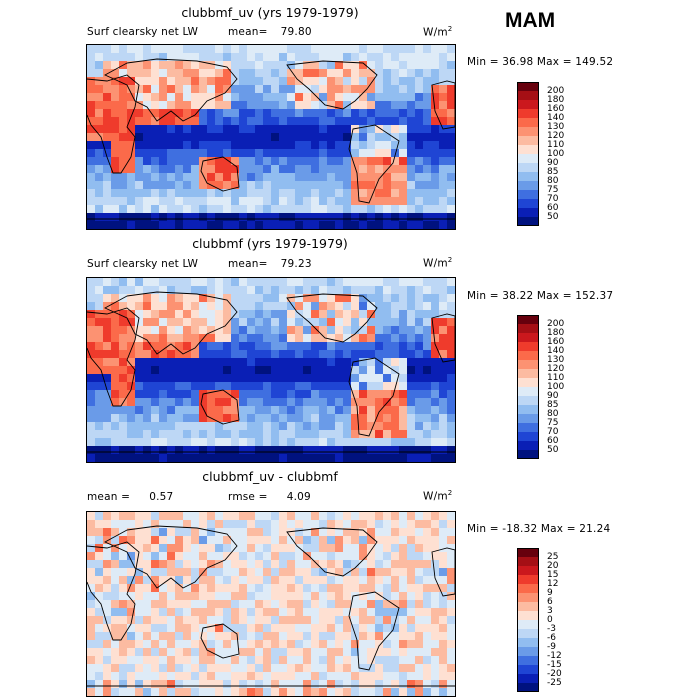  I want to click on colorbar-tick-label: 70, so click(553, 431).